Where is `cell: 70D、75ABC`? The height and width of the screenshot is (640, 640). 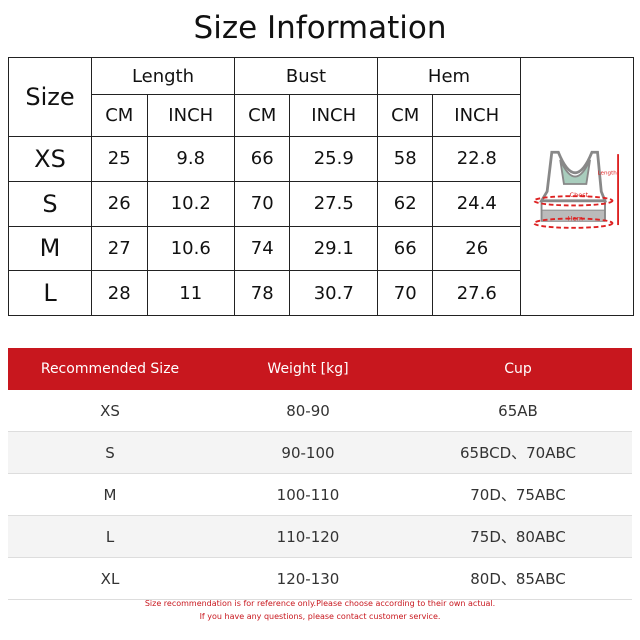
cell: 70D、75ABC is located at coordinates (518, 494).